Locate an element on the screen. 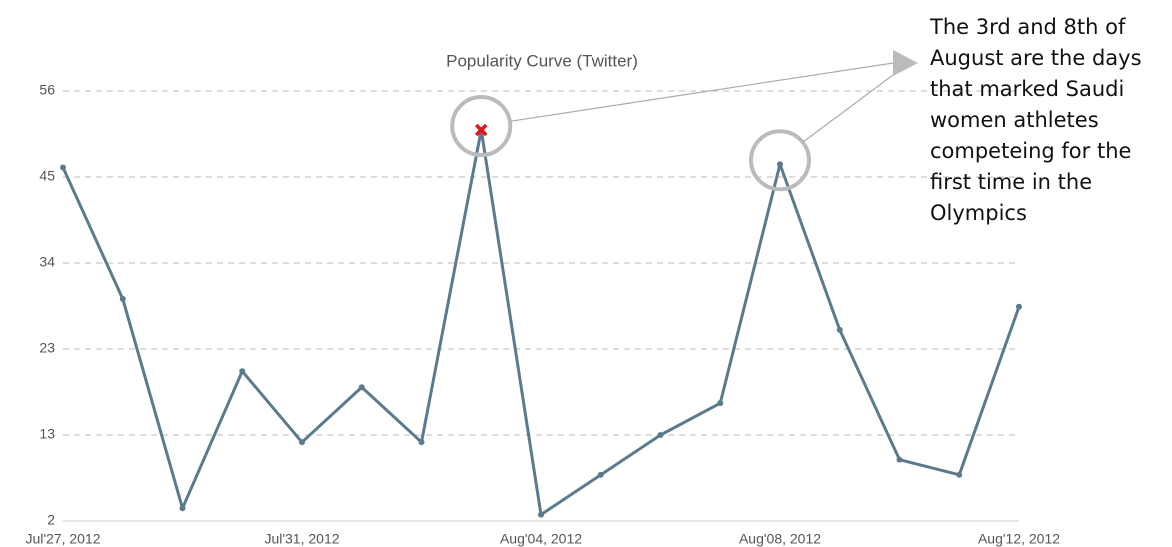 The height and width of the screenshot is (547, 1172). annotation: competeing for the is located at coordinates (1030, 151).